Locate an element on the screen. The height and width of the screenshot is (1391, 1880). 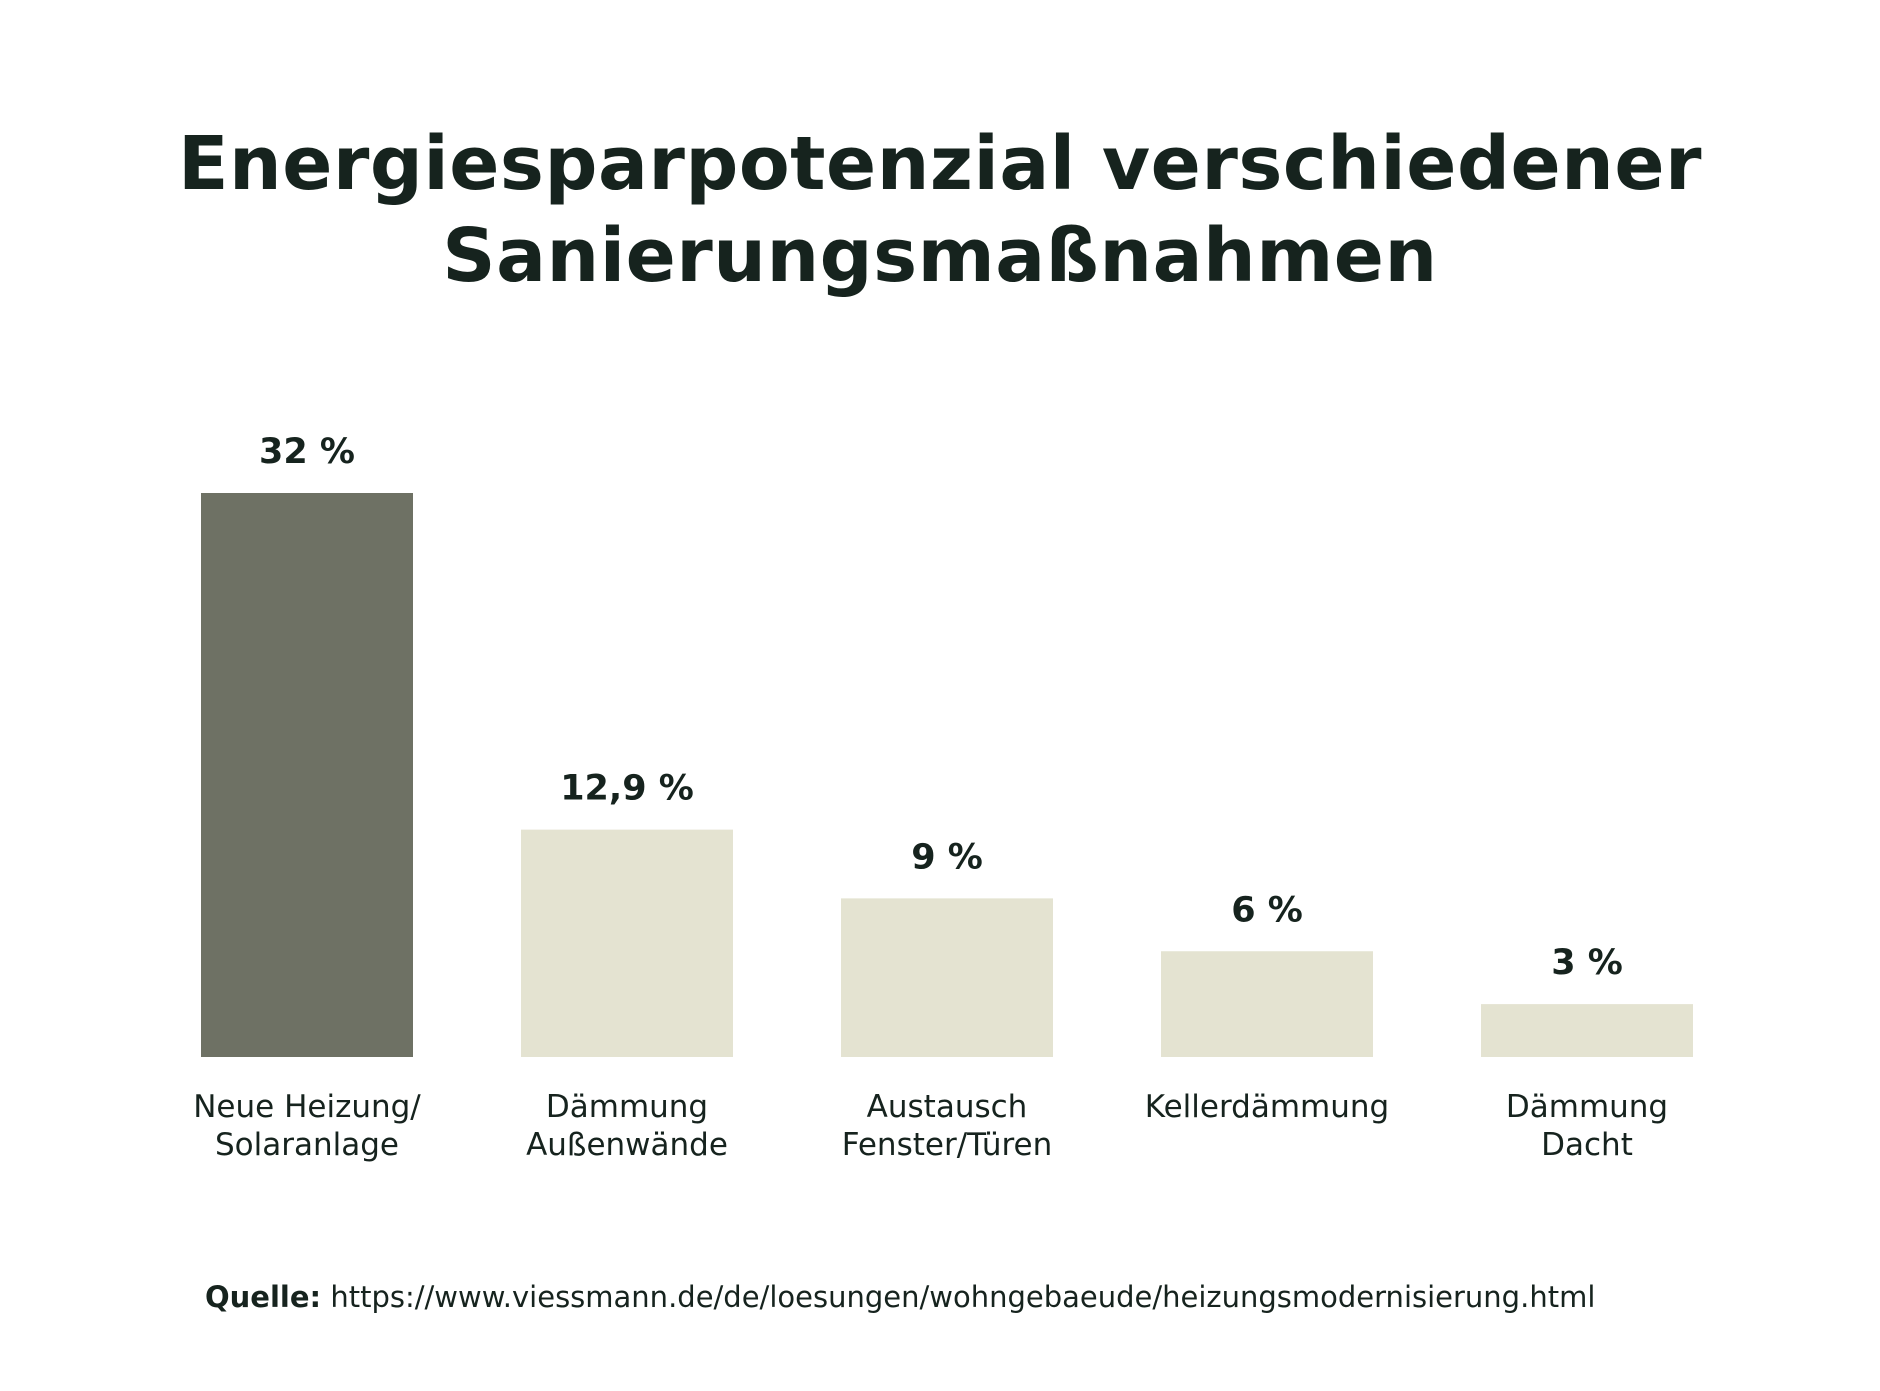
category-label-1: Neue Heizung/Solaranlage is located at coordinates (307, 1126).